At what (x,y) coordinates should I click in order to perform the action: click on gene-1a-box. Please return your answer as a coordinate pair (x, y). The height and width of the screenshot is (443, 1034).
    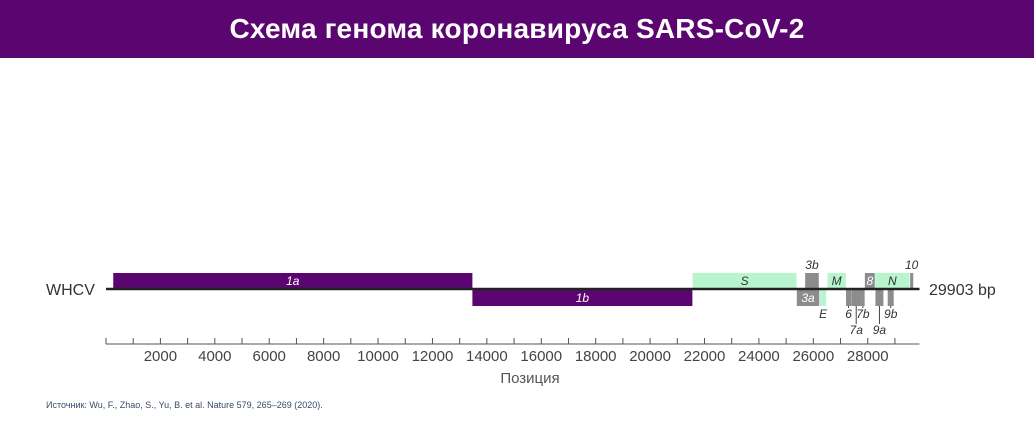
    Looking at the image, I should click on (293, 281).